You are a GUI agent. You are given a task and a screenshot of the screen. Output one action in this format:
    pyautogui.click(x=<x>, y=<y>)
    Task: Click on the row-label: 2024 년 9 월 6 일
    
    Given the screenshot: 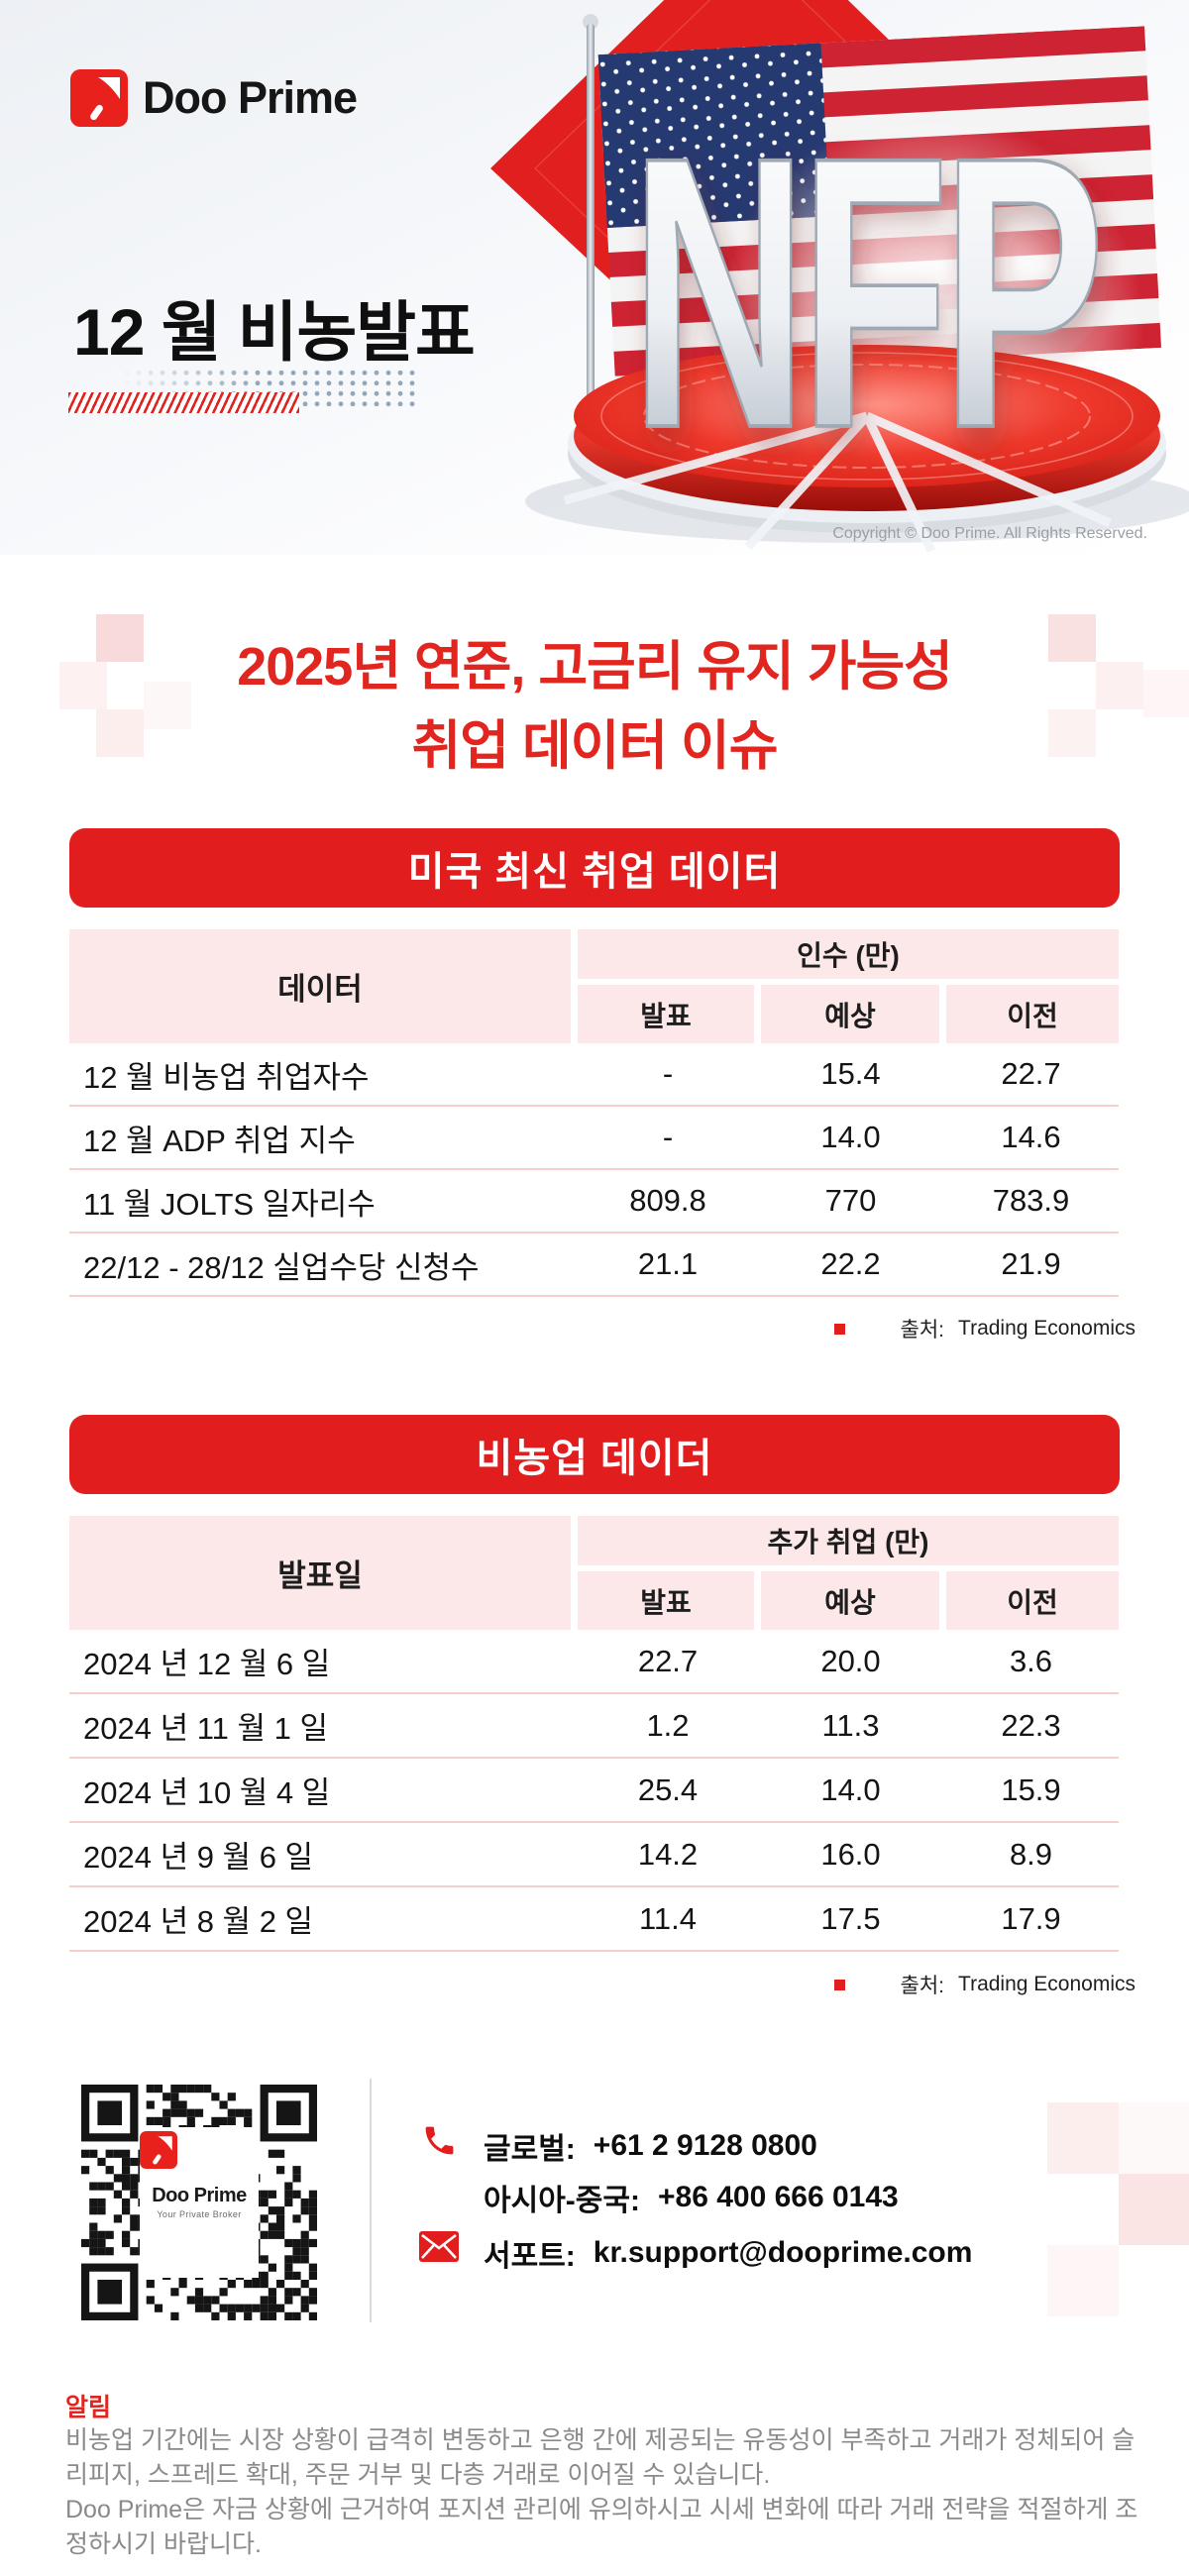 What is the action you would take?
    pyautogui.click(x=199, y=1857)
    